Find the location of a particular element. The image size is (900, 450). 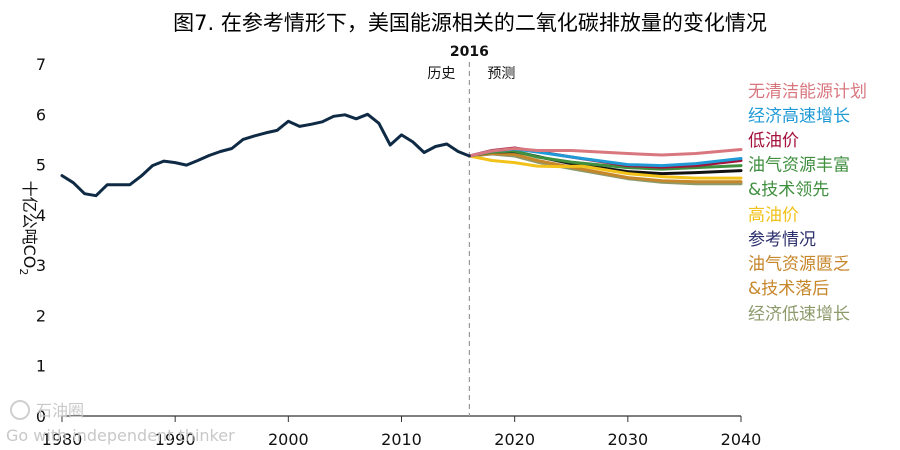

history-projection-divider: 2016 历史 预测 is located at coordinates (471, 230).